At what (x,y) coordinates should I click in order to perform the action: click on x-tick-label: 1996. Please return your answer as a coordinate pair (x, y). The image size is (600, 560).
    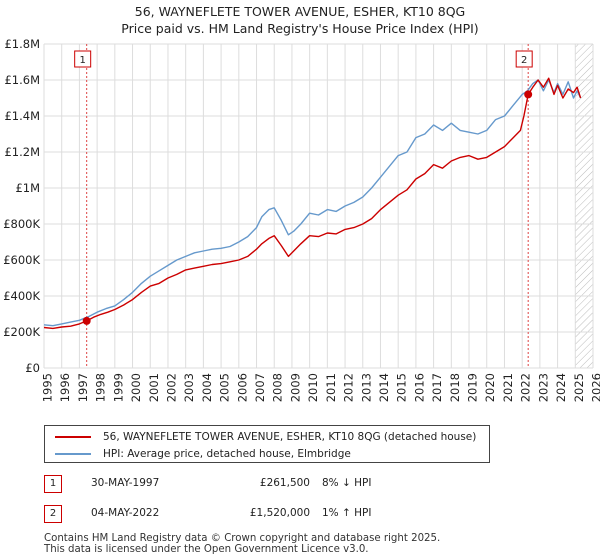
    Looking at the image, I should click on (65, 387).